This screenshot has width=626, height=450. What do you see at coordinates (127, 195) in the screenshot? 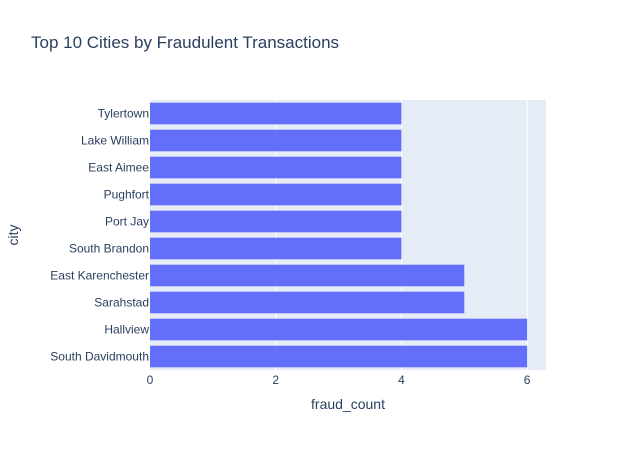
I see `y-tick-label: Pughfort` at bounding box center [127, 195].